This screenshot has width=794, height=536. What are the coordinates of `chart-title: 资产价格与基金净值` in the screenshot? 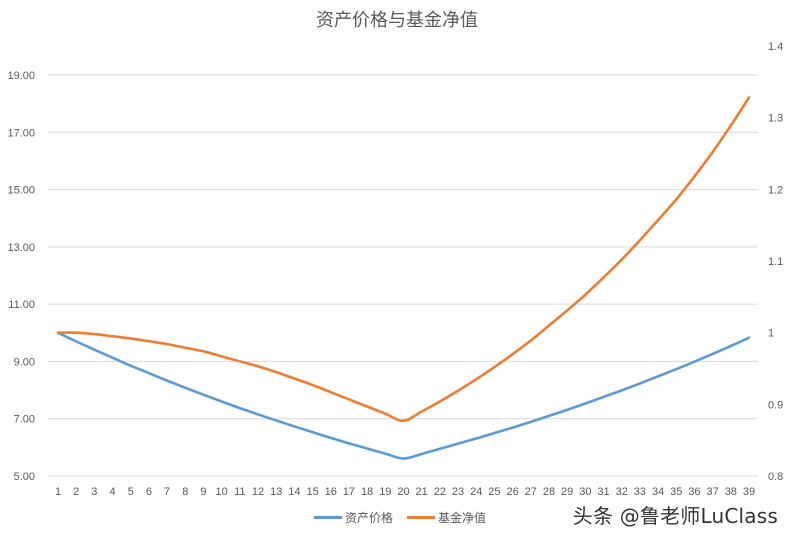 It's located at (397, 20).